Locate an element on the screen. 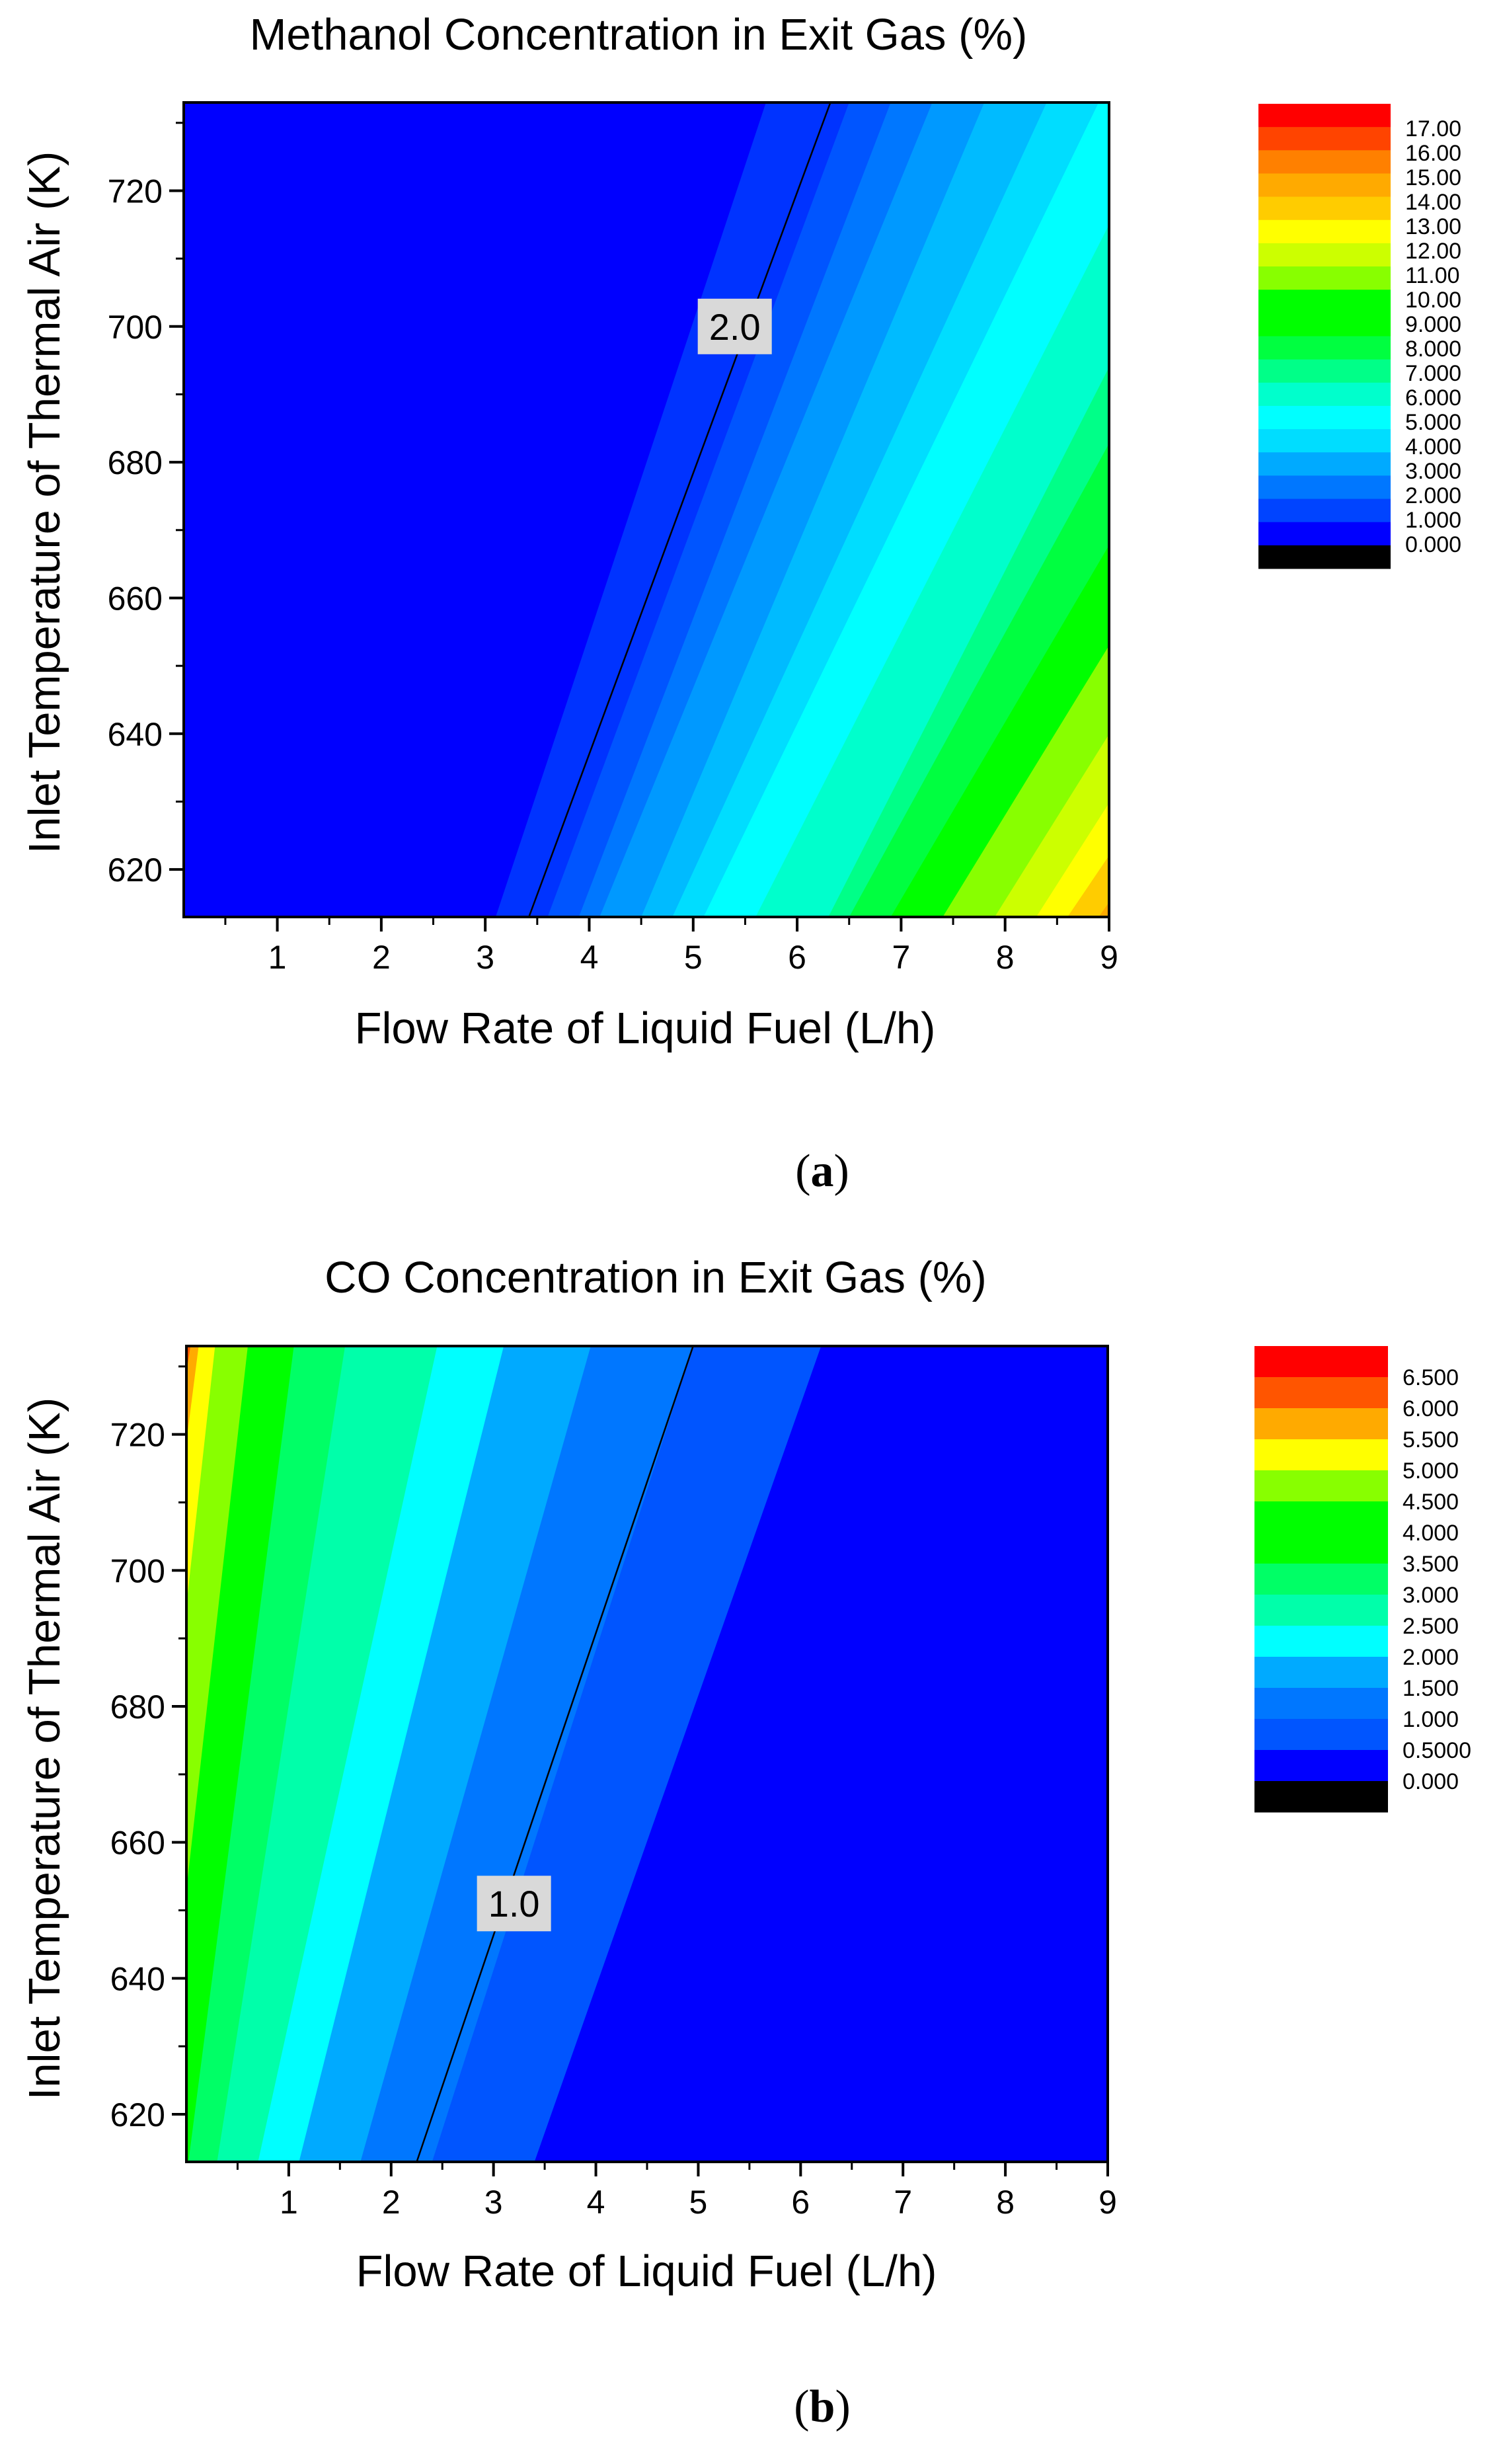  subfigure-label: (b) is located at coordinates (822, 2406).